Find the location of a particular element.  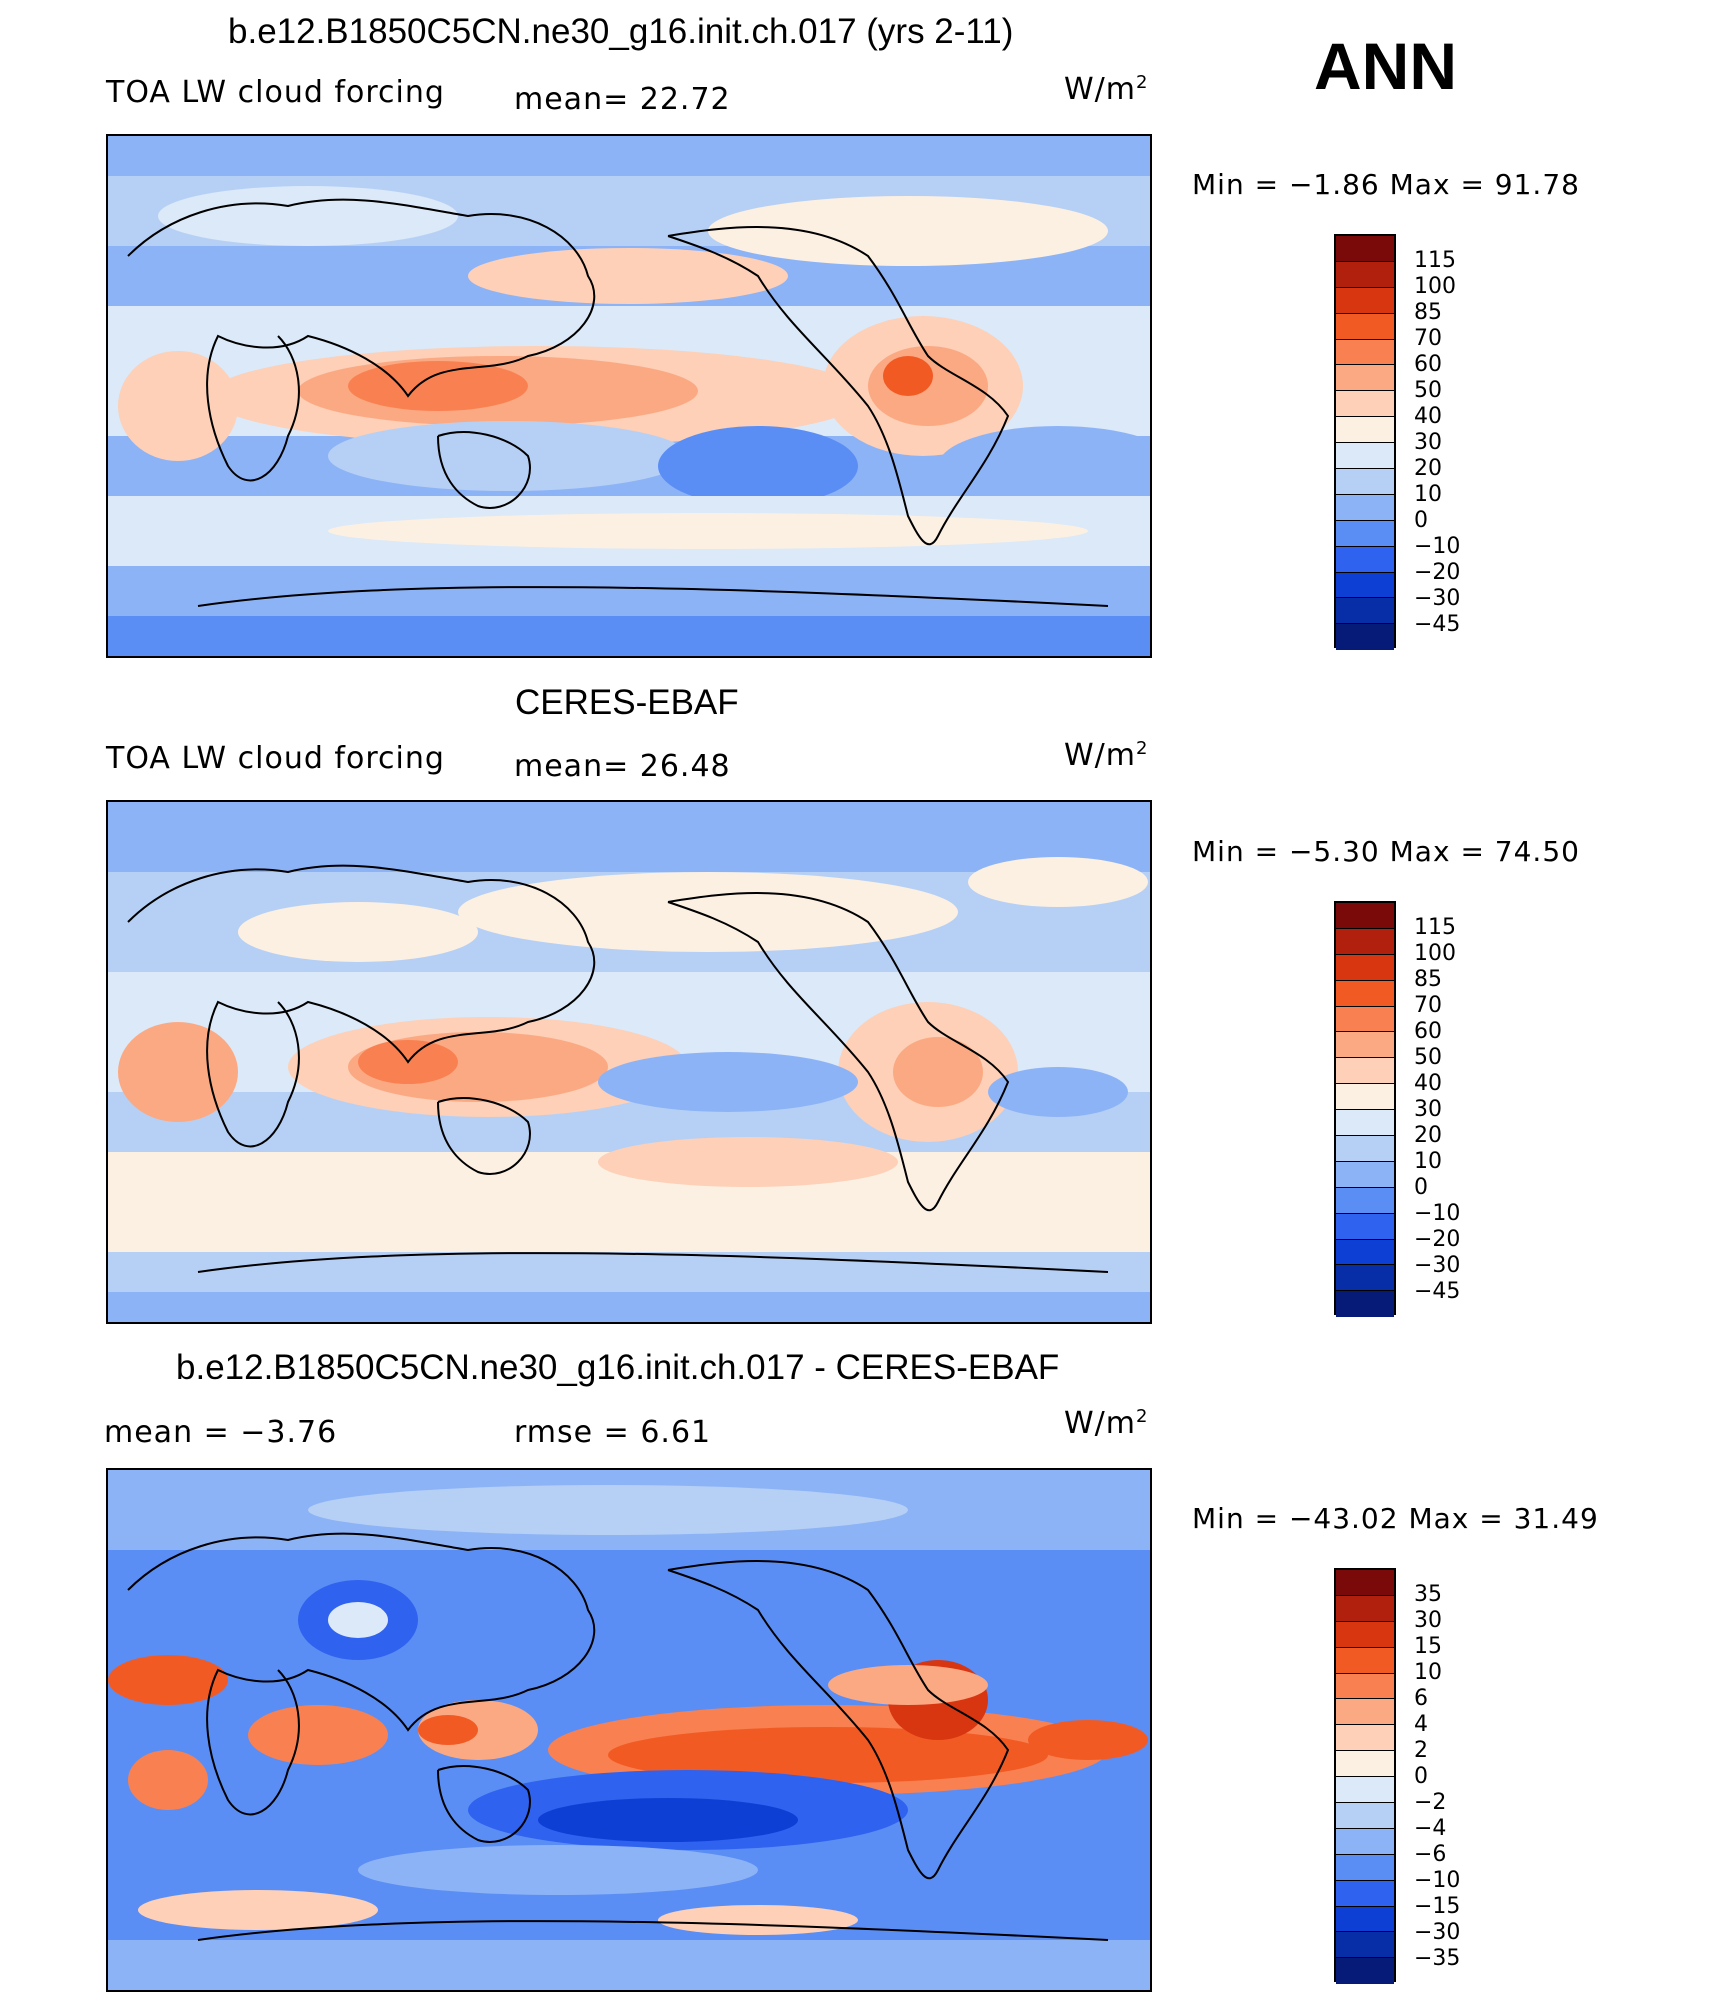

panel-3-minmax: Min = −43.02 Max = 31.49 is located at coordinates (1395, 1518).